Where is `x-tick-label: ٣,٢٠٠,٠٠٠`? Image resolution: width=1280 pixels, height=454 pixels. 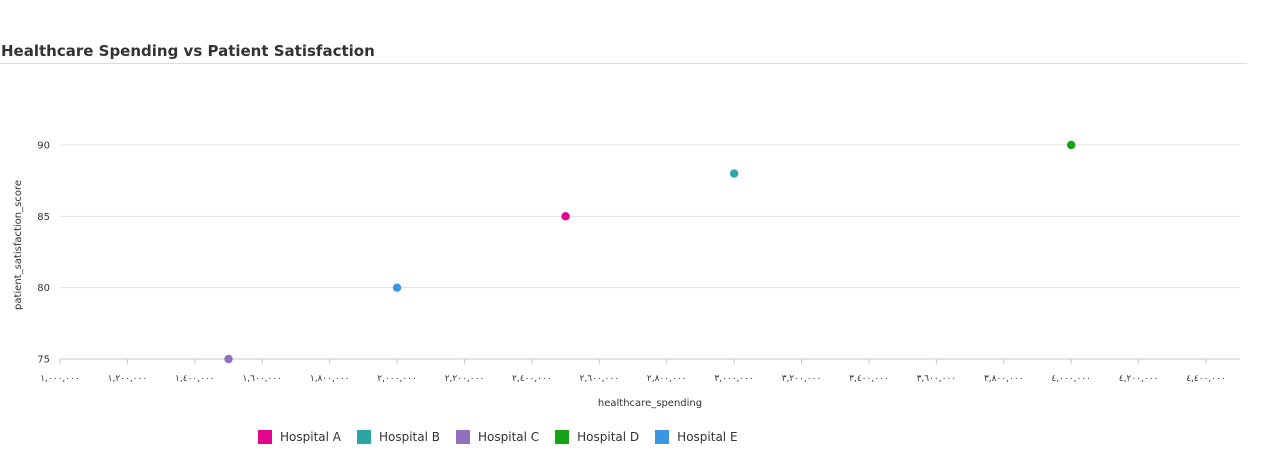
x-tick-label: ٣,٢٠٠,٠٠٠ is located at coordinates (802, 379).